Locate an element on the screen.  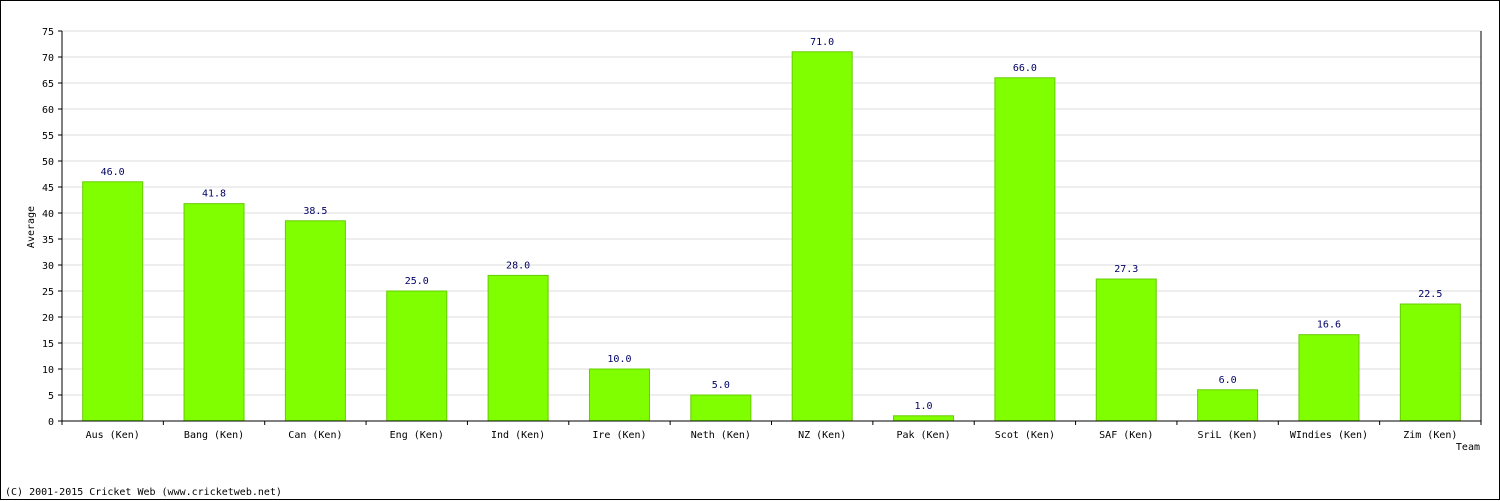
x-tick-label: Eng (Ken) is located at coordinates (417, 435).